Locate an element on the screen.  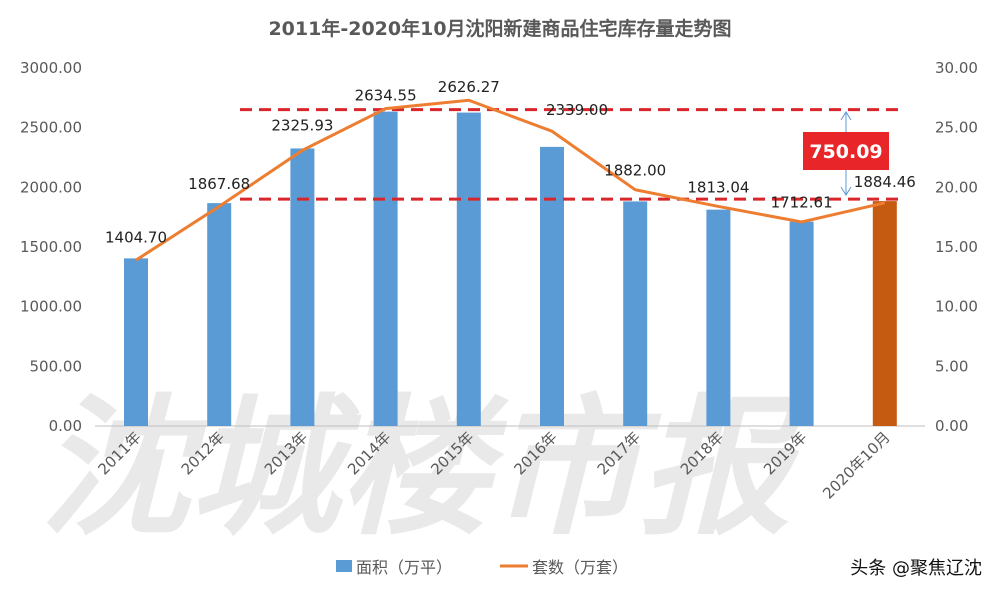
right-tick-label: 5.00 is located at coordinates (951, 366).